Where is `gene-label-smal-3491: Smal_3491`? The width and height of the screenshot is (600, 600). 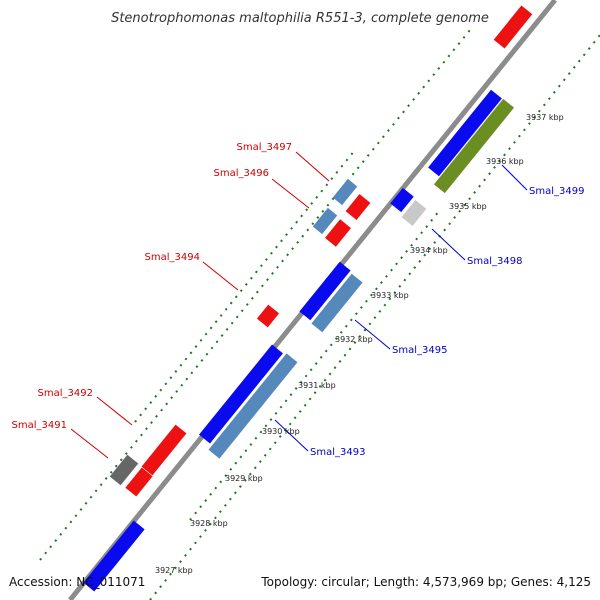 gene-label-smal-3491: Smal_3491 is located at coordinates (39, 425).